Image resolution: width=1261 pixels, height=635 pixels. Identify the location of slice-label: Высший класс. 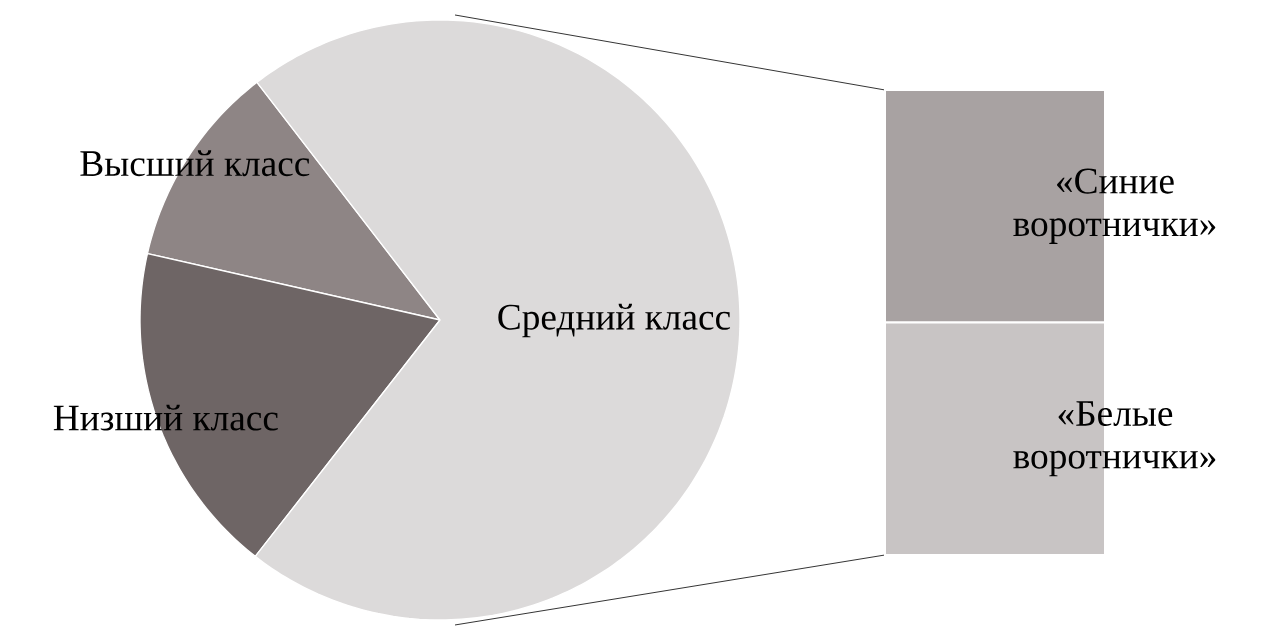
(195, 163).